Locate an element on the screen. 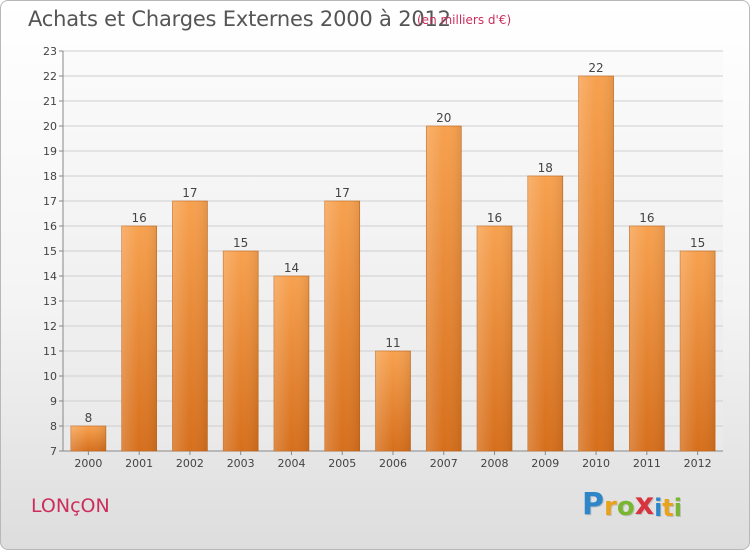 This screenshot has width=750, height=550. x-tick-label: 2011 is located at coordinates (647, 463).